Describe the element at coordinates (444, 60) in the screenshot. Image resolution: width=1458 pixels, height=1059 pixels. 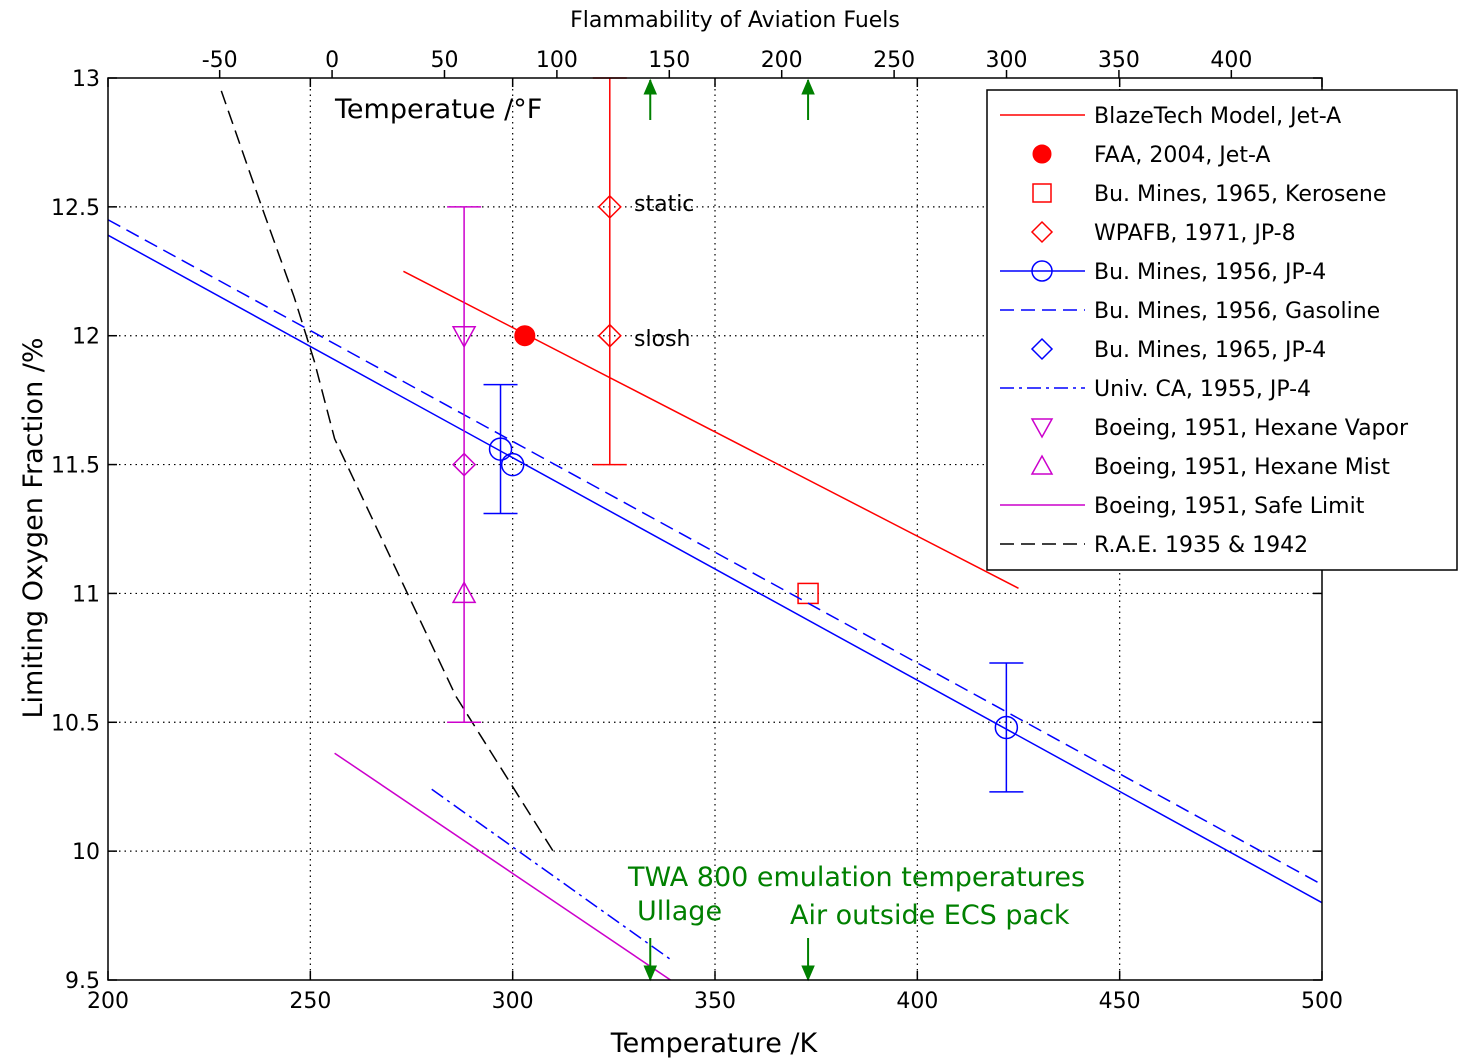
I see `top-tick-label: 50` at that location.